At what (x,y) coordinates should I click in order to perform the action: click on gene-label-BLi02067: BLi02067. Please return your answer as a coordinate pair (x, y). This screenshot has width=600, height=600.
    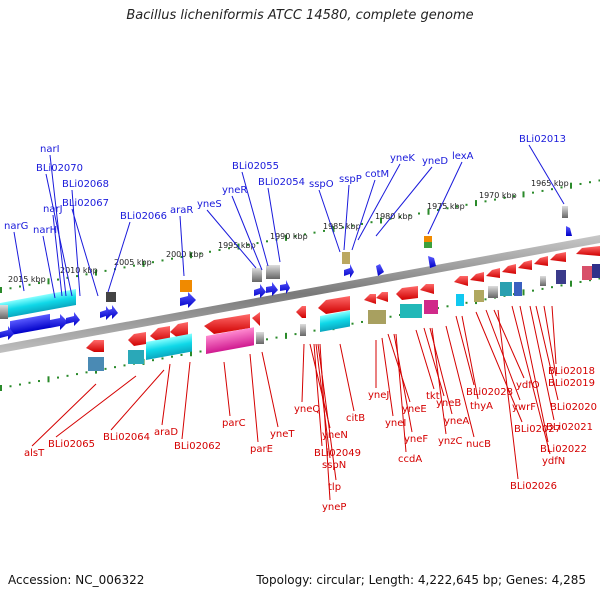
    Looking at the image, I should click on (85, 203).